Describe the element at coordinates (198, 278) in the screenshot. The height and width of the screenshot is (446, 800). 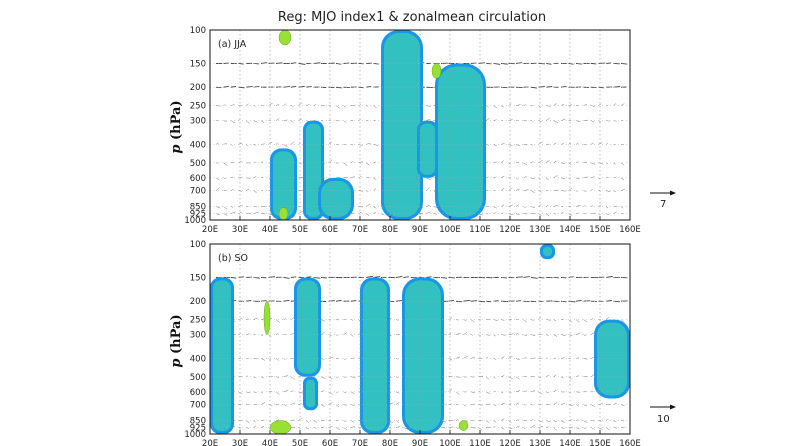
I see `y-tick-label: 150` at that location.